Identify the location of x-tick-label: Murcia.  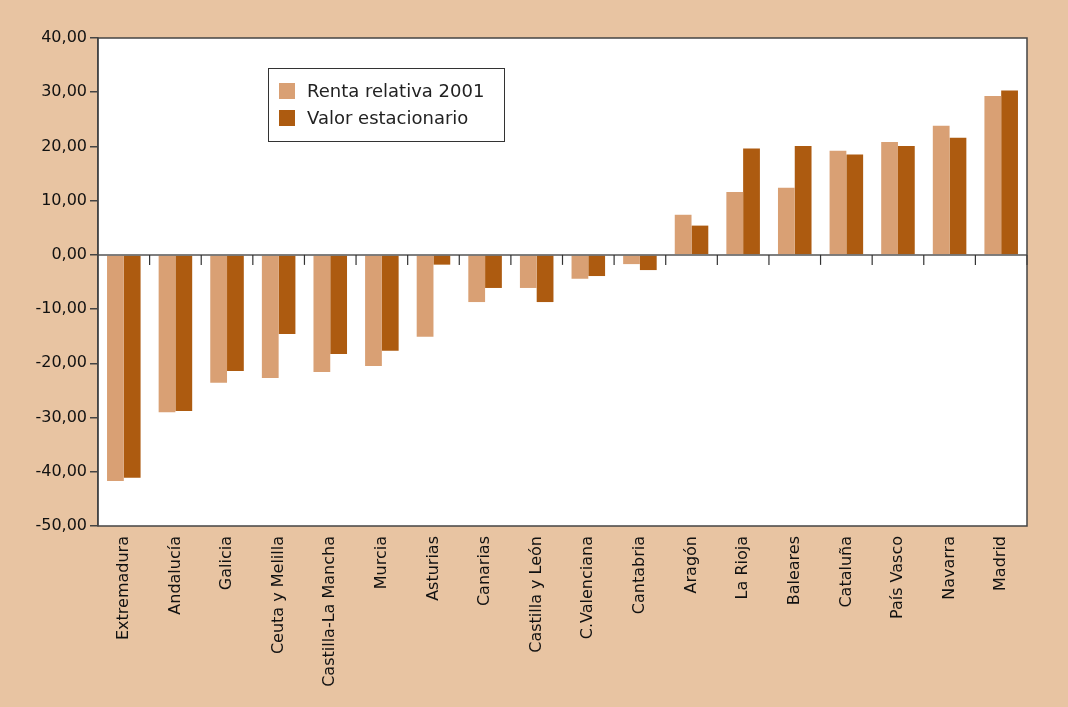
(381, 563).